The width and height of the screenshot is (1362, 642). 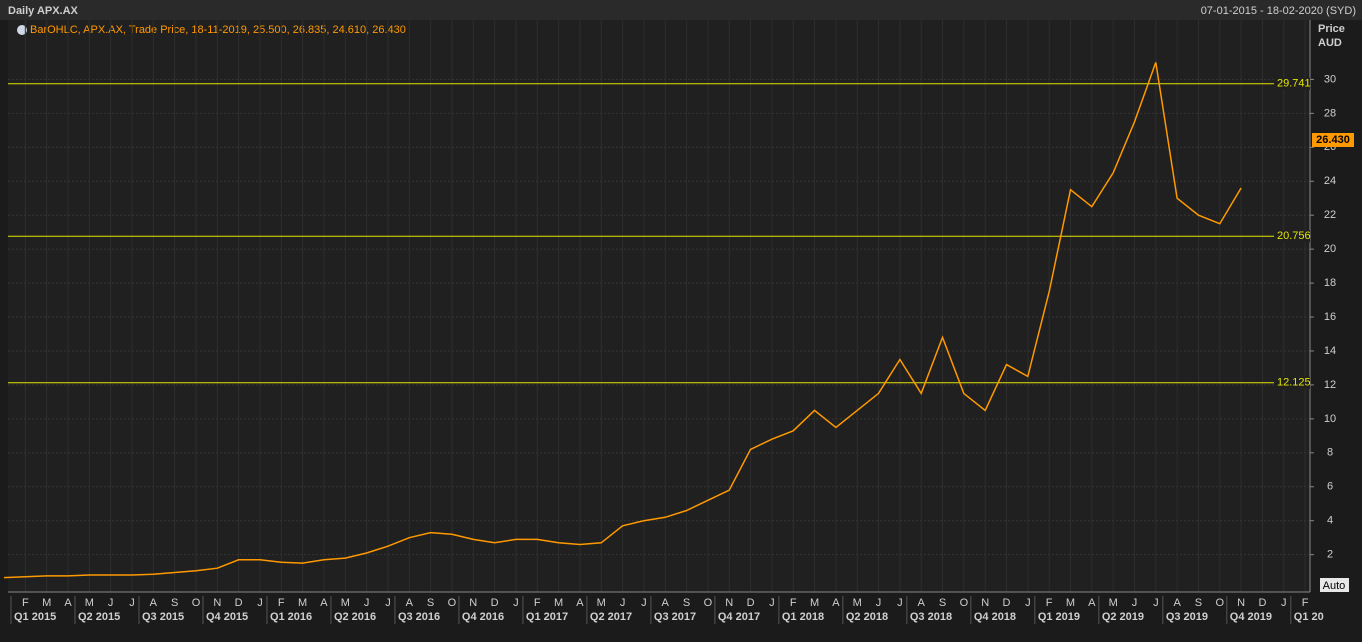 I want to click on quarter-label: Q4 2016, so click(x=483, y=617).